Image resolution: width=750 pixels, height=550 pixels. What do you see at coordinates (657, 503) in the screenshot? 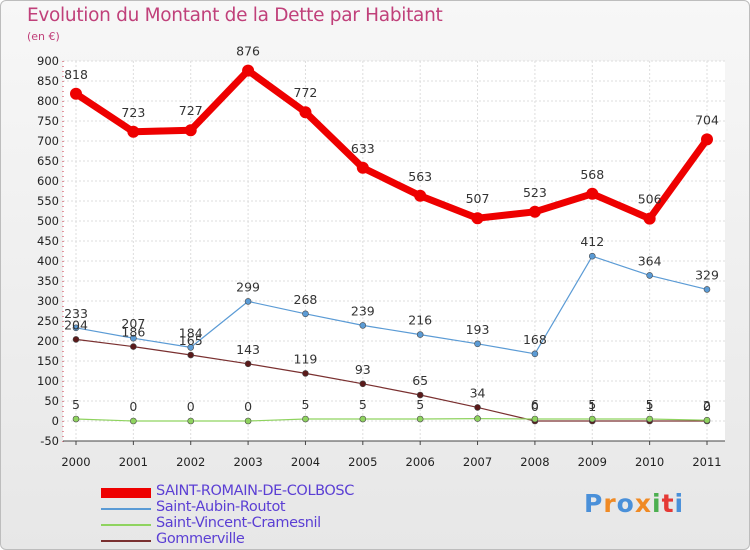
I see `logo-letter: i` at bounding box center [657, 503].